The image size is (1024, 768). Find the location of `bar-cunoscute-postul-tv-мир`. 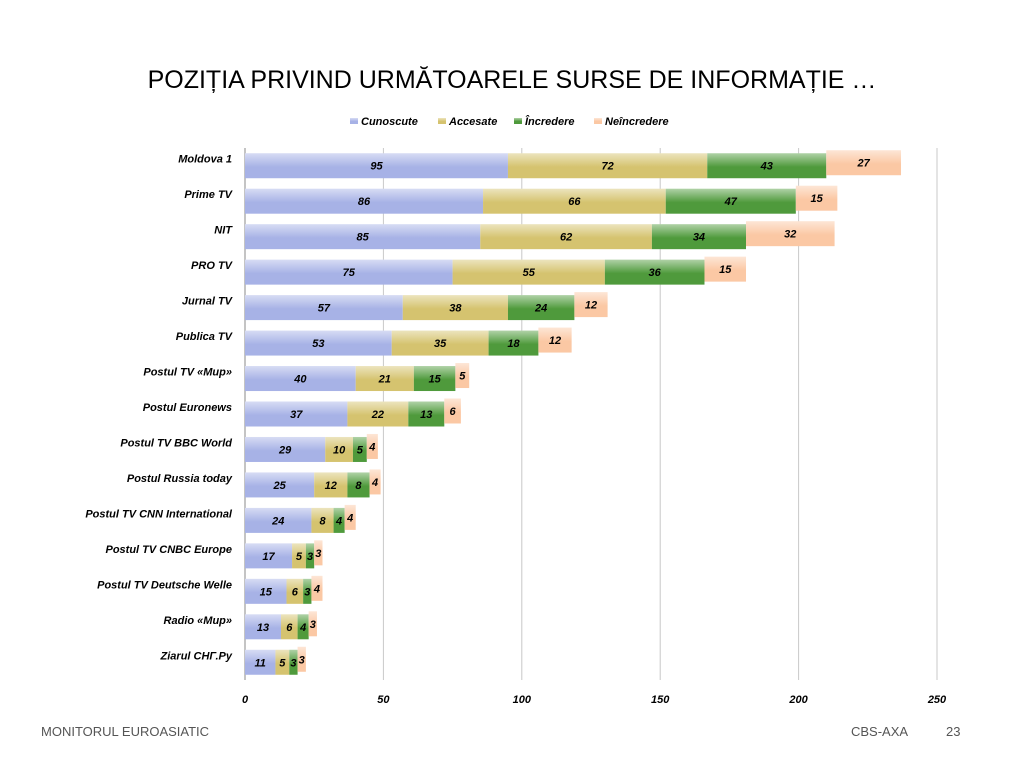

bar-cunoscute-postul-tv-мир is located at coordinates (300, 379).